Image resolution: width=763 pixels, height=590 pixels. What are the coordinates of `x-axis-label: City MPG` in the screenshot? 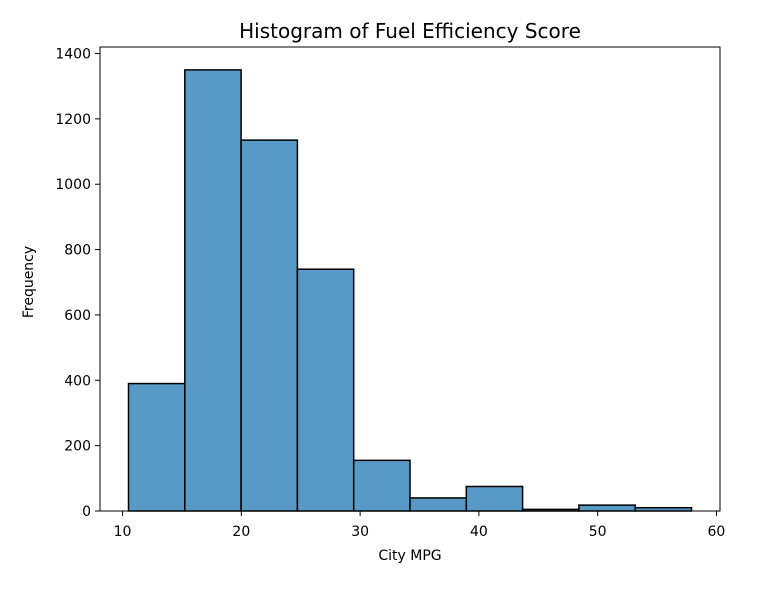 It's located at (409, 556).